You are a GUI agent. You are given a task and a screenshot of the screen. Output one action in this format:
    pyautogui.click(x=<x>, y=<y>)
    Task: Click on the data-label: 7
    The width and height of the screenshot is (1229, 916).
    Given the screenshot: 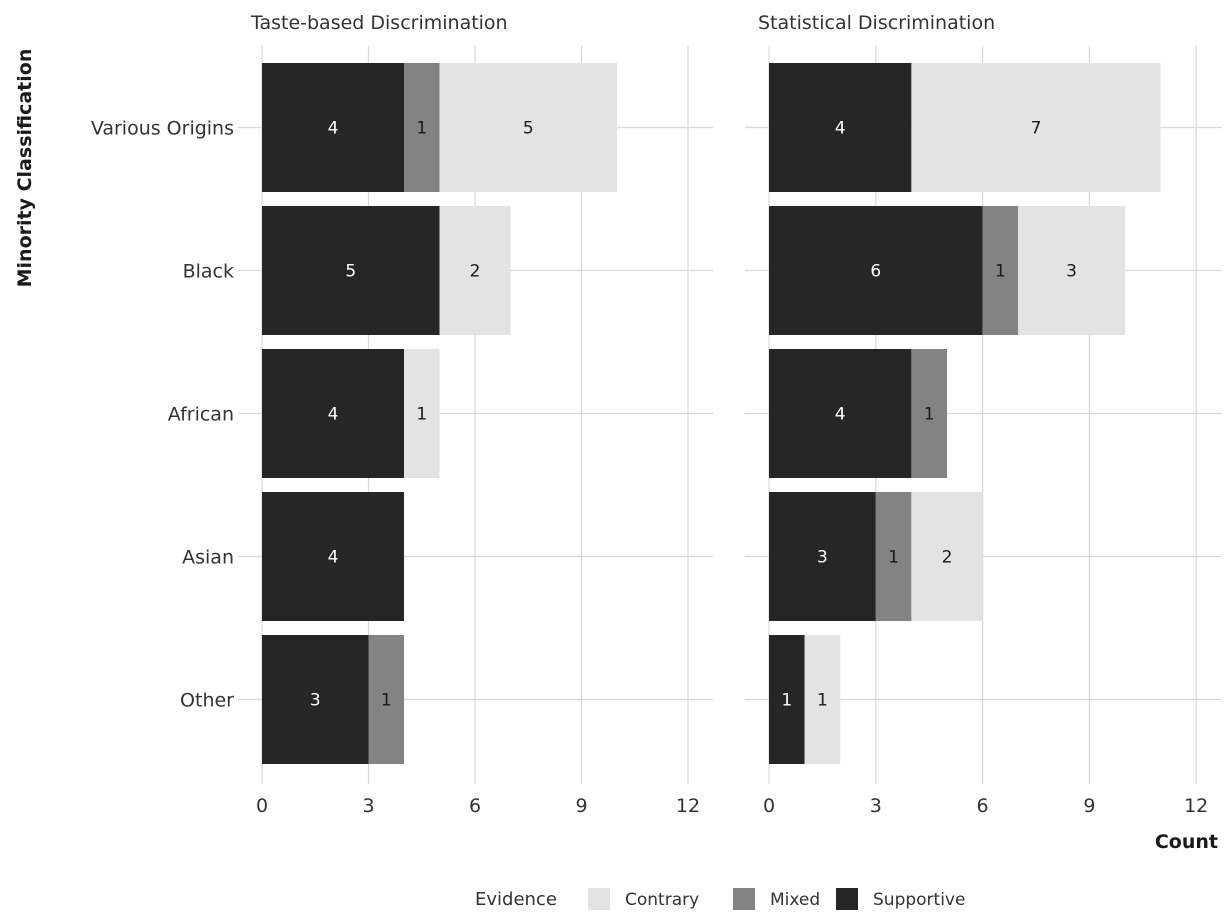 What is the action you would take?
    pyautogui.click(x=1036, y=129)
    